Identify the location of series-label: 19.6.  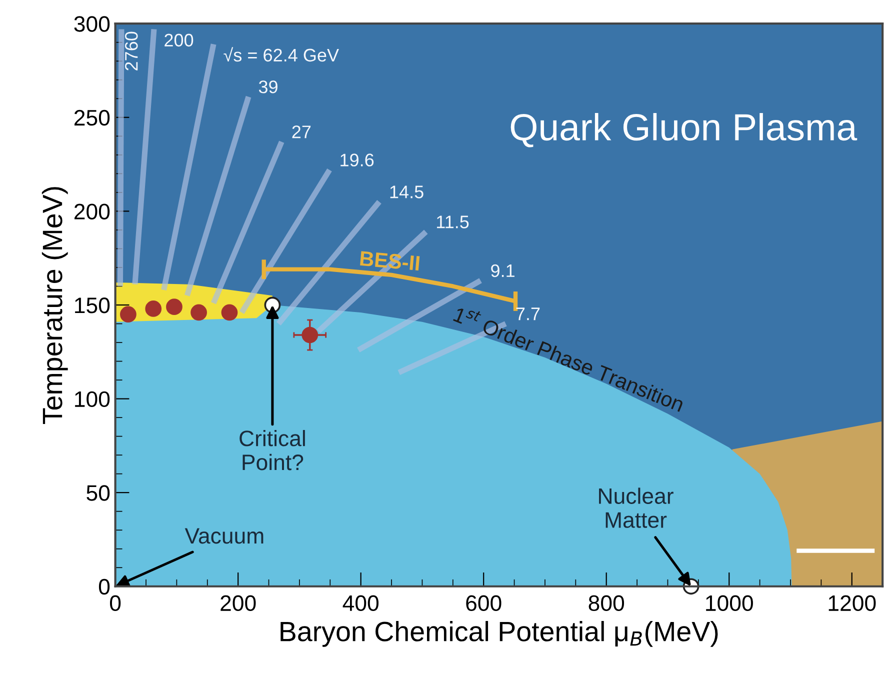
(357, 160).